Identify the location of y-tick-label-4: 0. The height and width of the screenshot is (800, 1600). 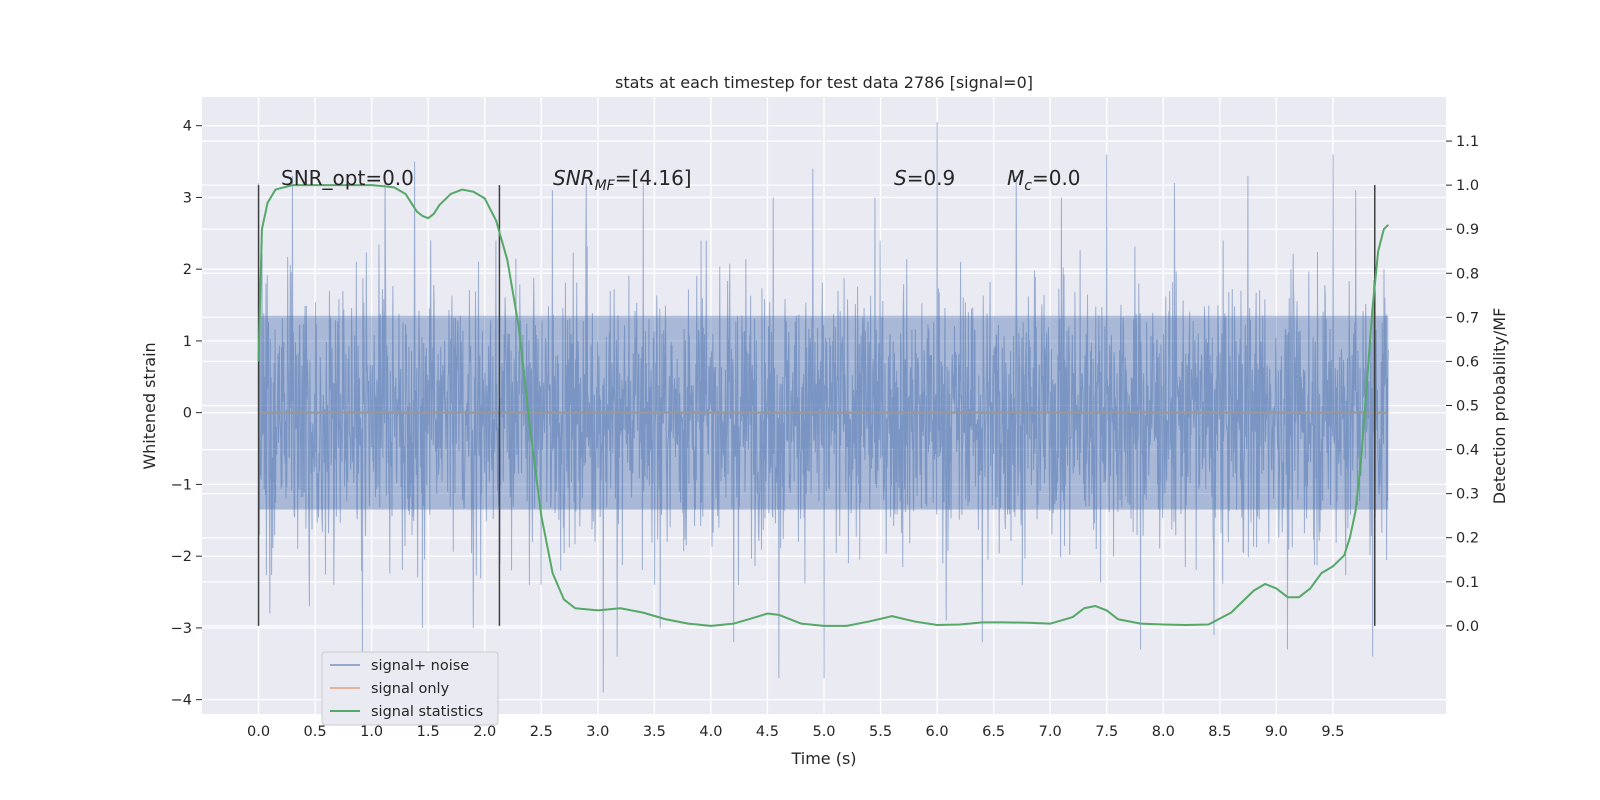
(187, 414).